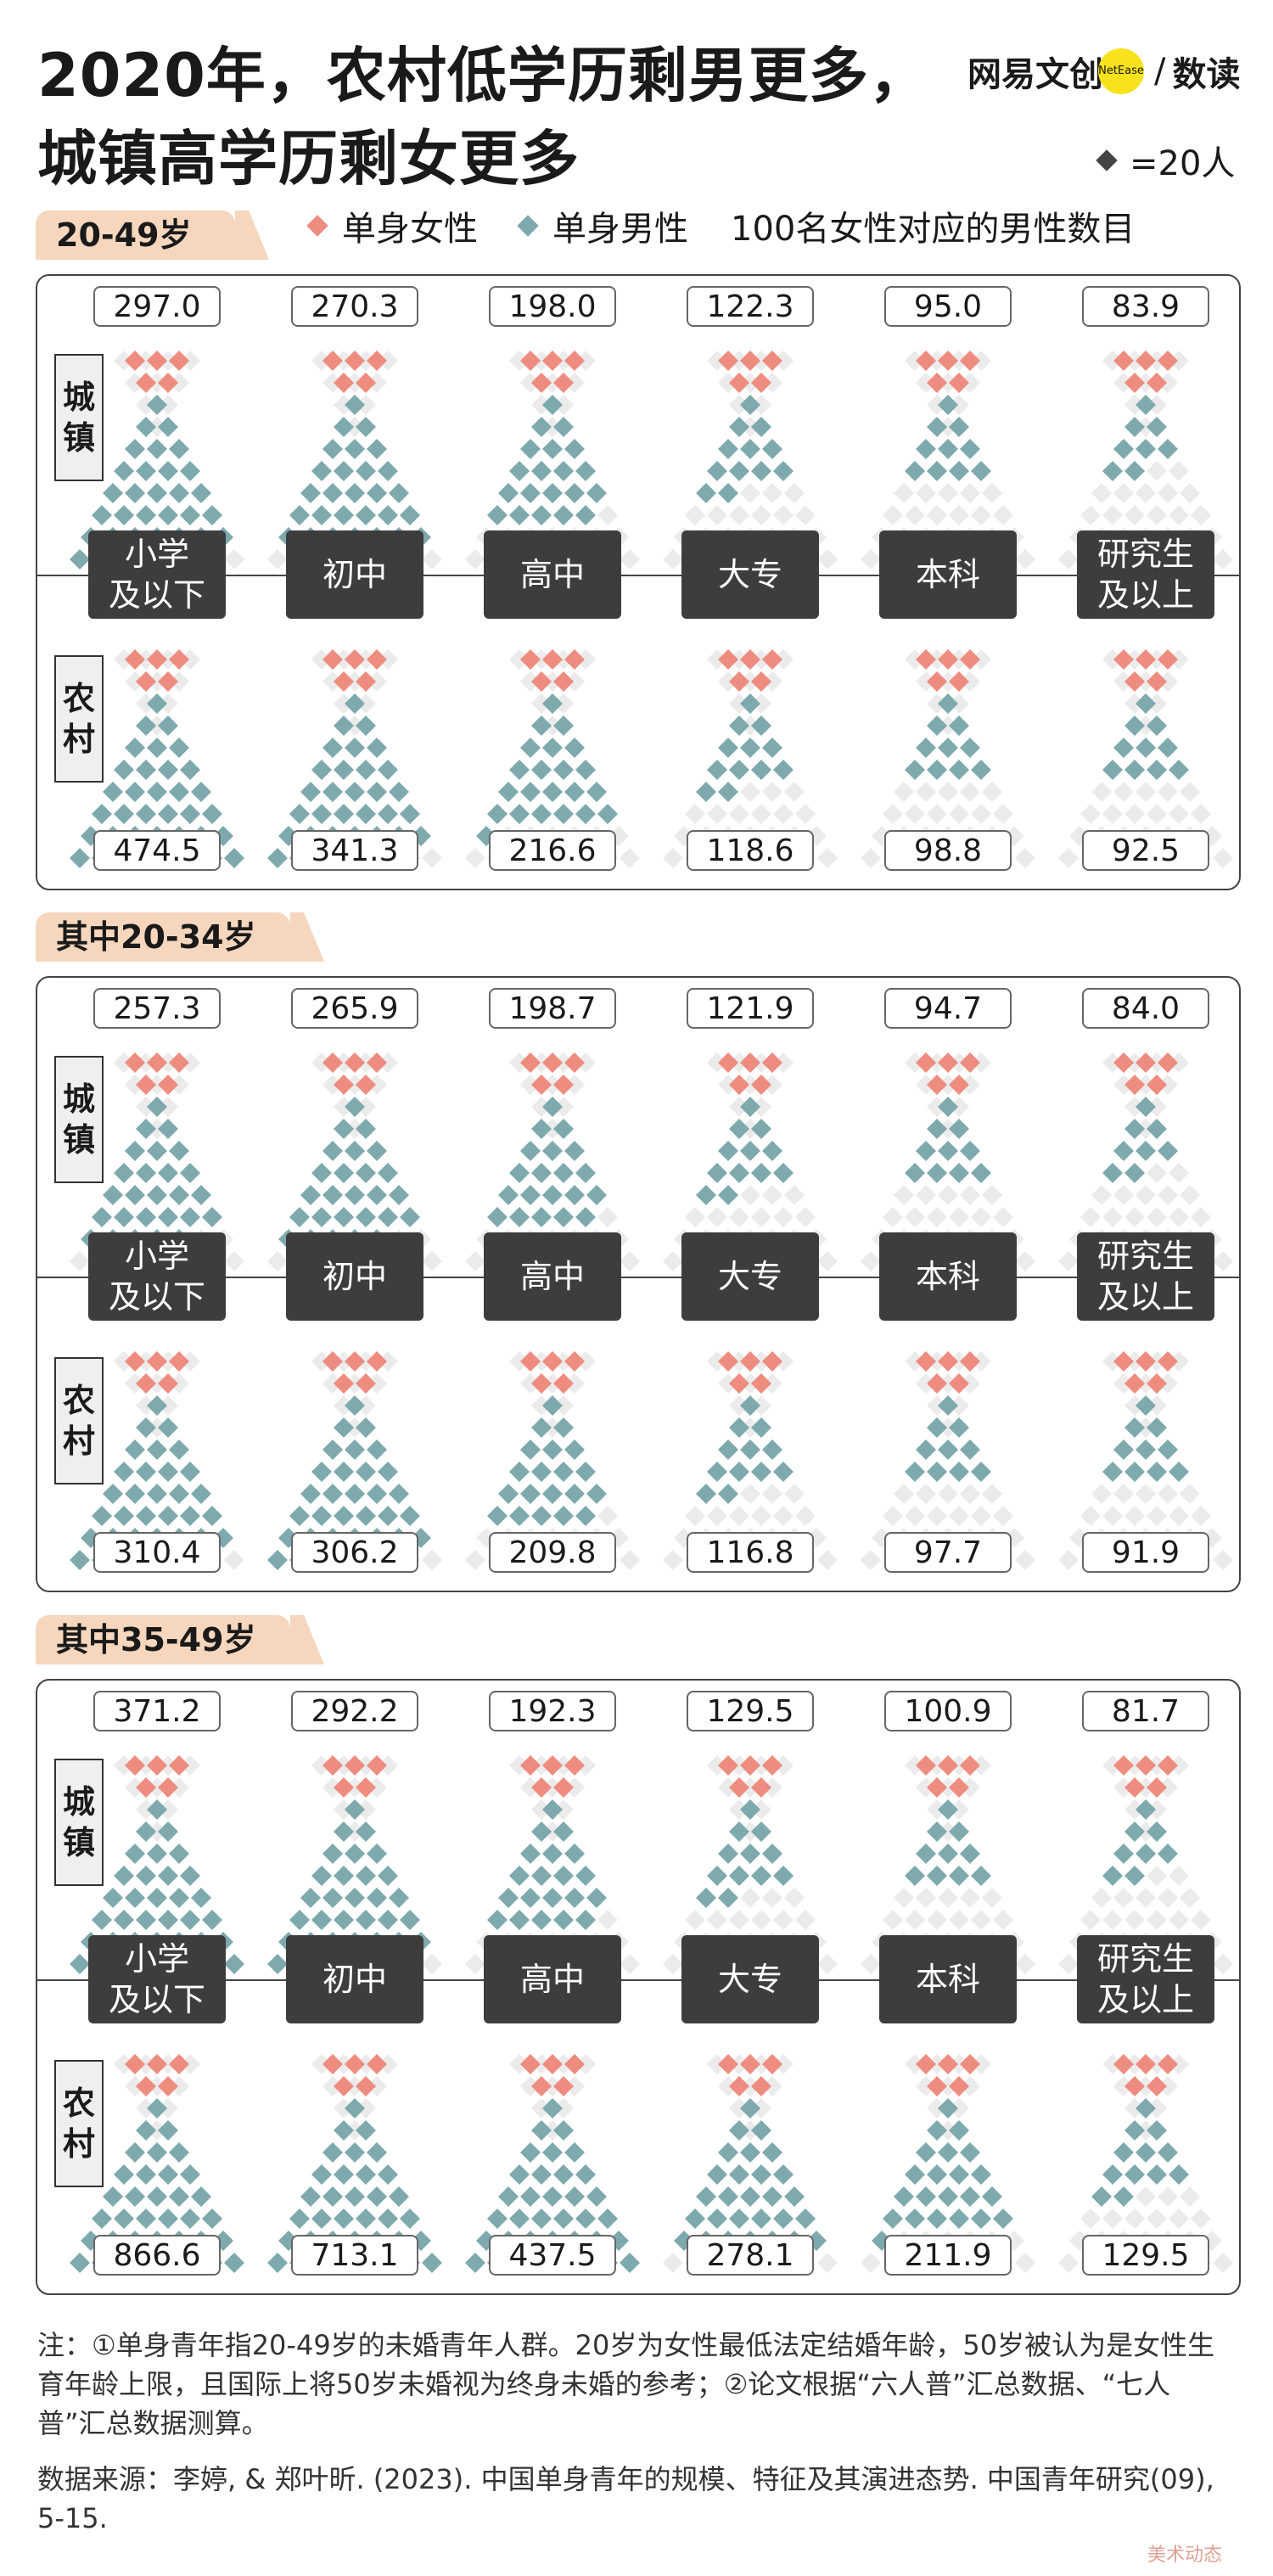 The image size is (1273, 2576). What do you see at coordinates (528, 226) in the screenshot?
I see `male-diamond-icon` at bounding box center [528, 226].